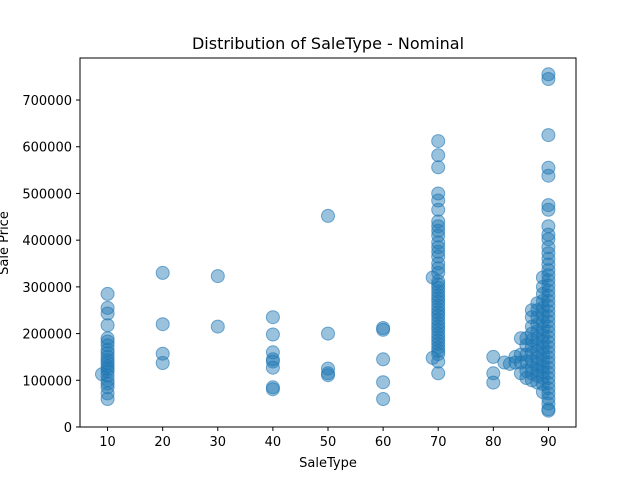 Image resolution: width=640 pixels, height=480 pixels. Describe the element at coordinates (328, 43) in the screenshot. I see `chart-title: Distribution of SaleType - Nominal` at that location.